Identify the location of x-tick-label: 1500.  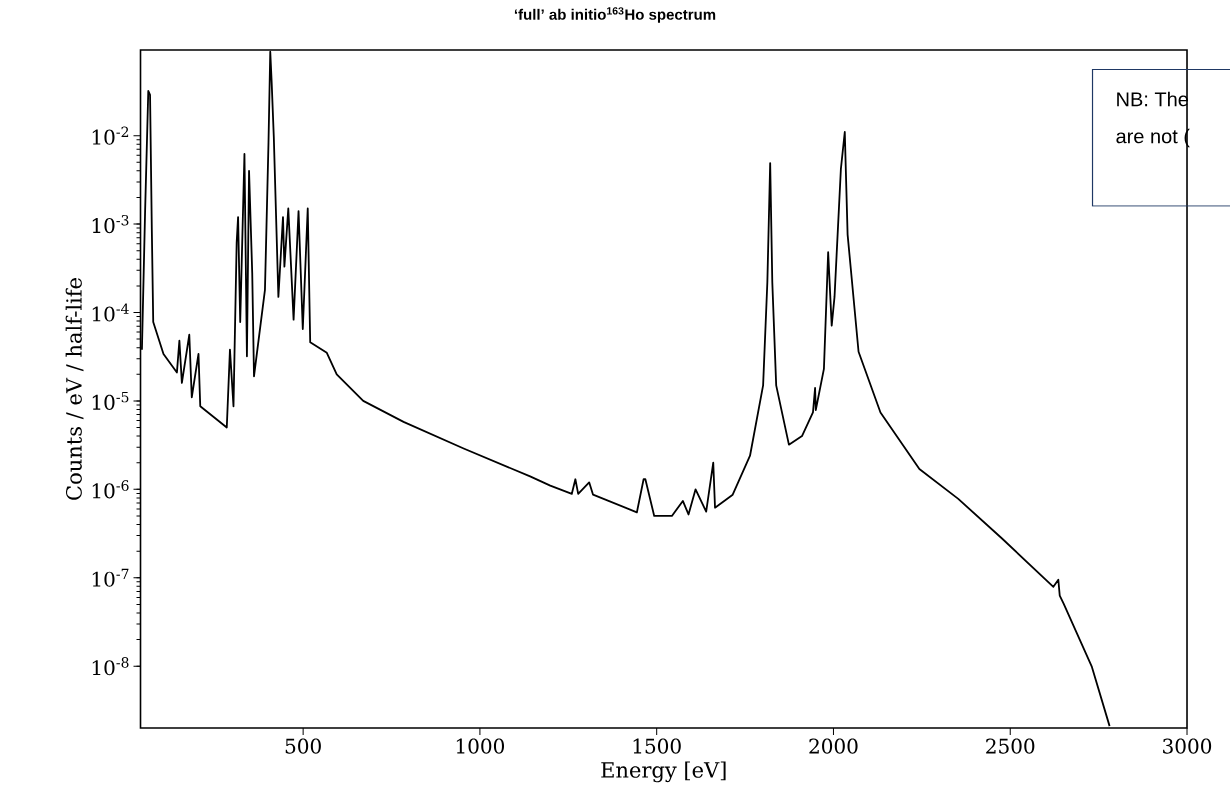
(657, 746).